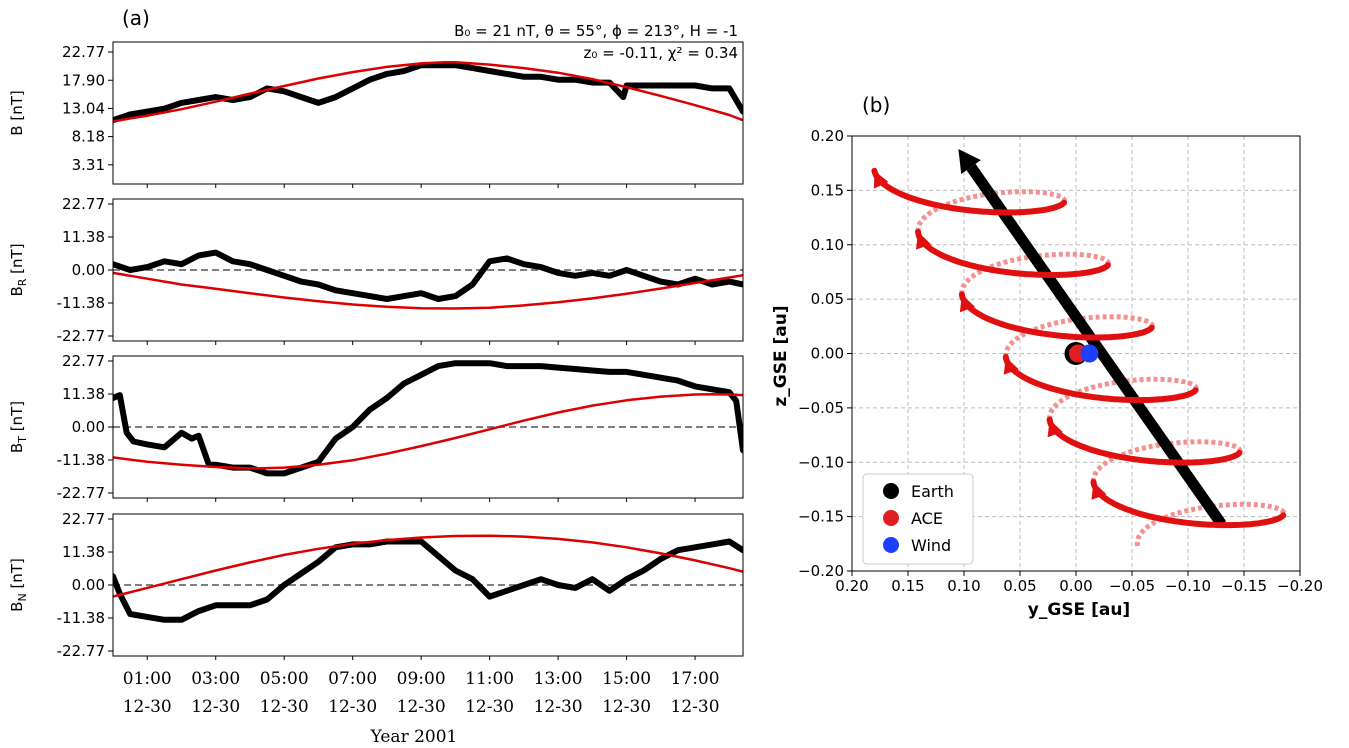 This screenshot has height=748, width=1349. I want to click on x-axis-label-a: Year 2001, so click(414, 737).